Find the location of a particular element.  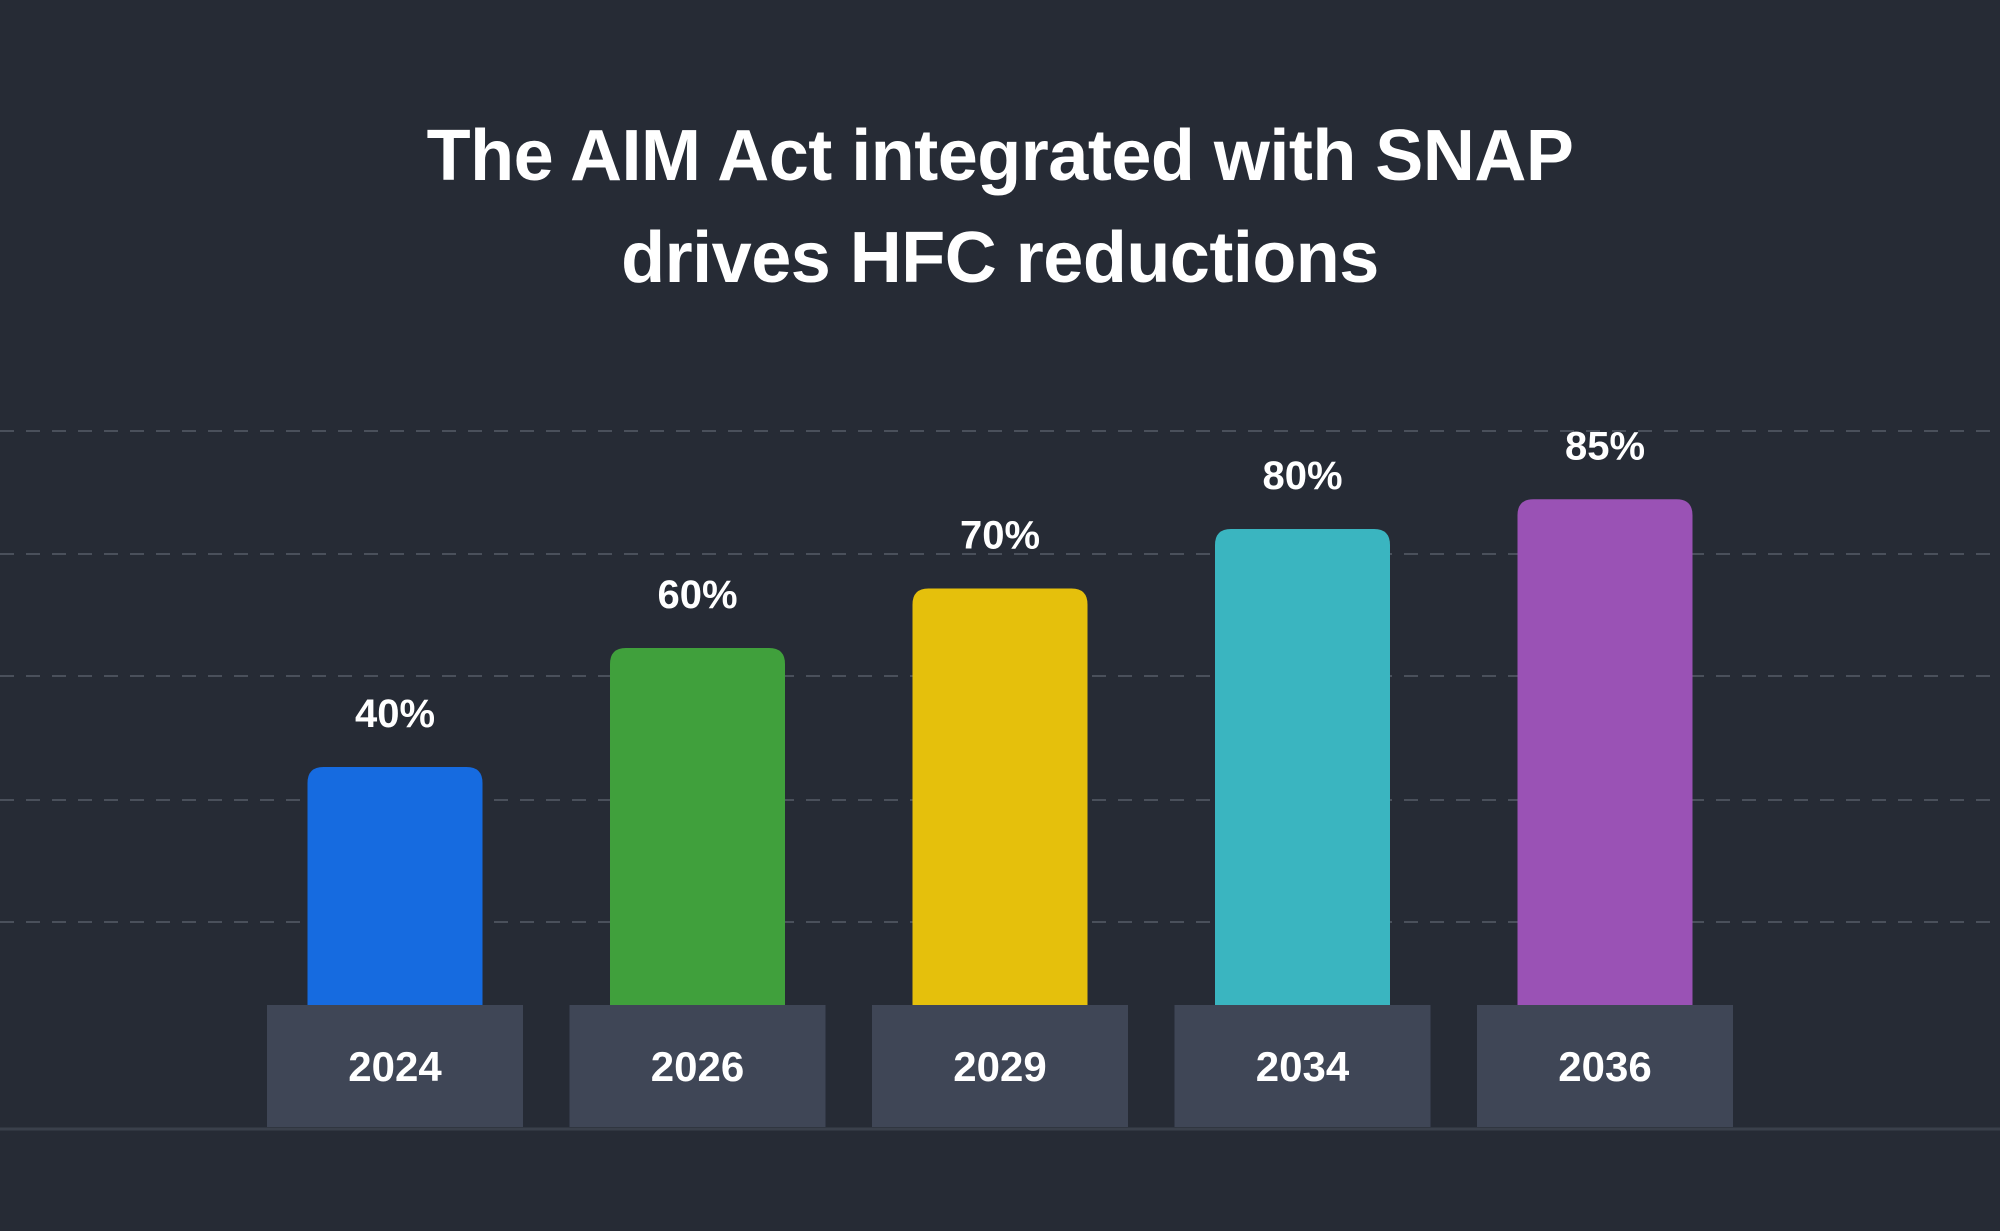

value-label-2029: 70% is located at coordinates (1000, 536).